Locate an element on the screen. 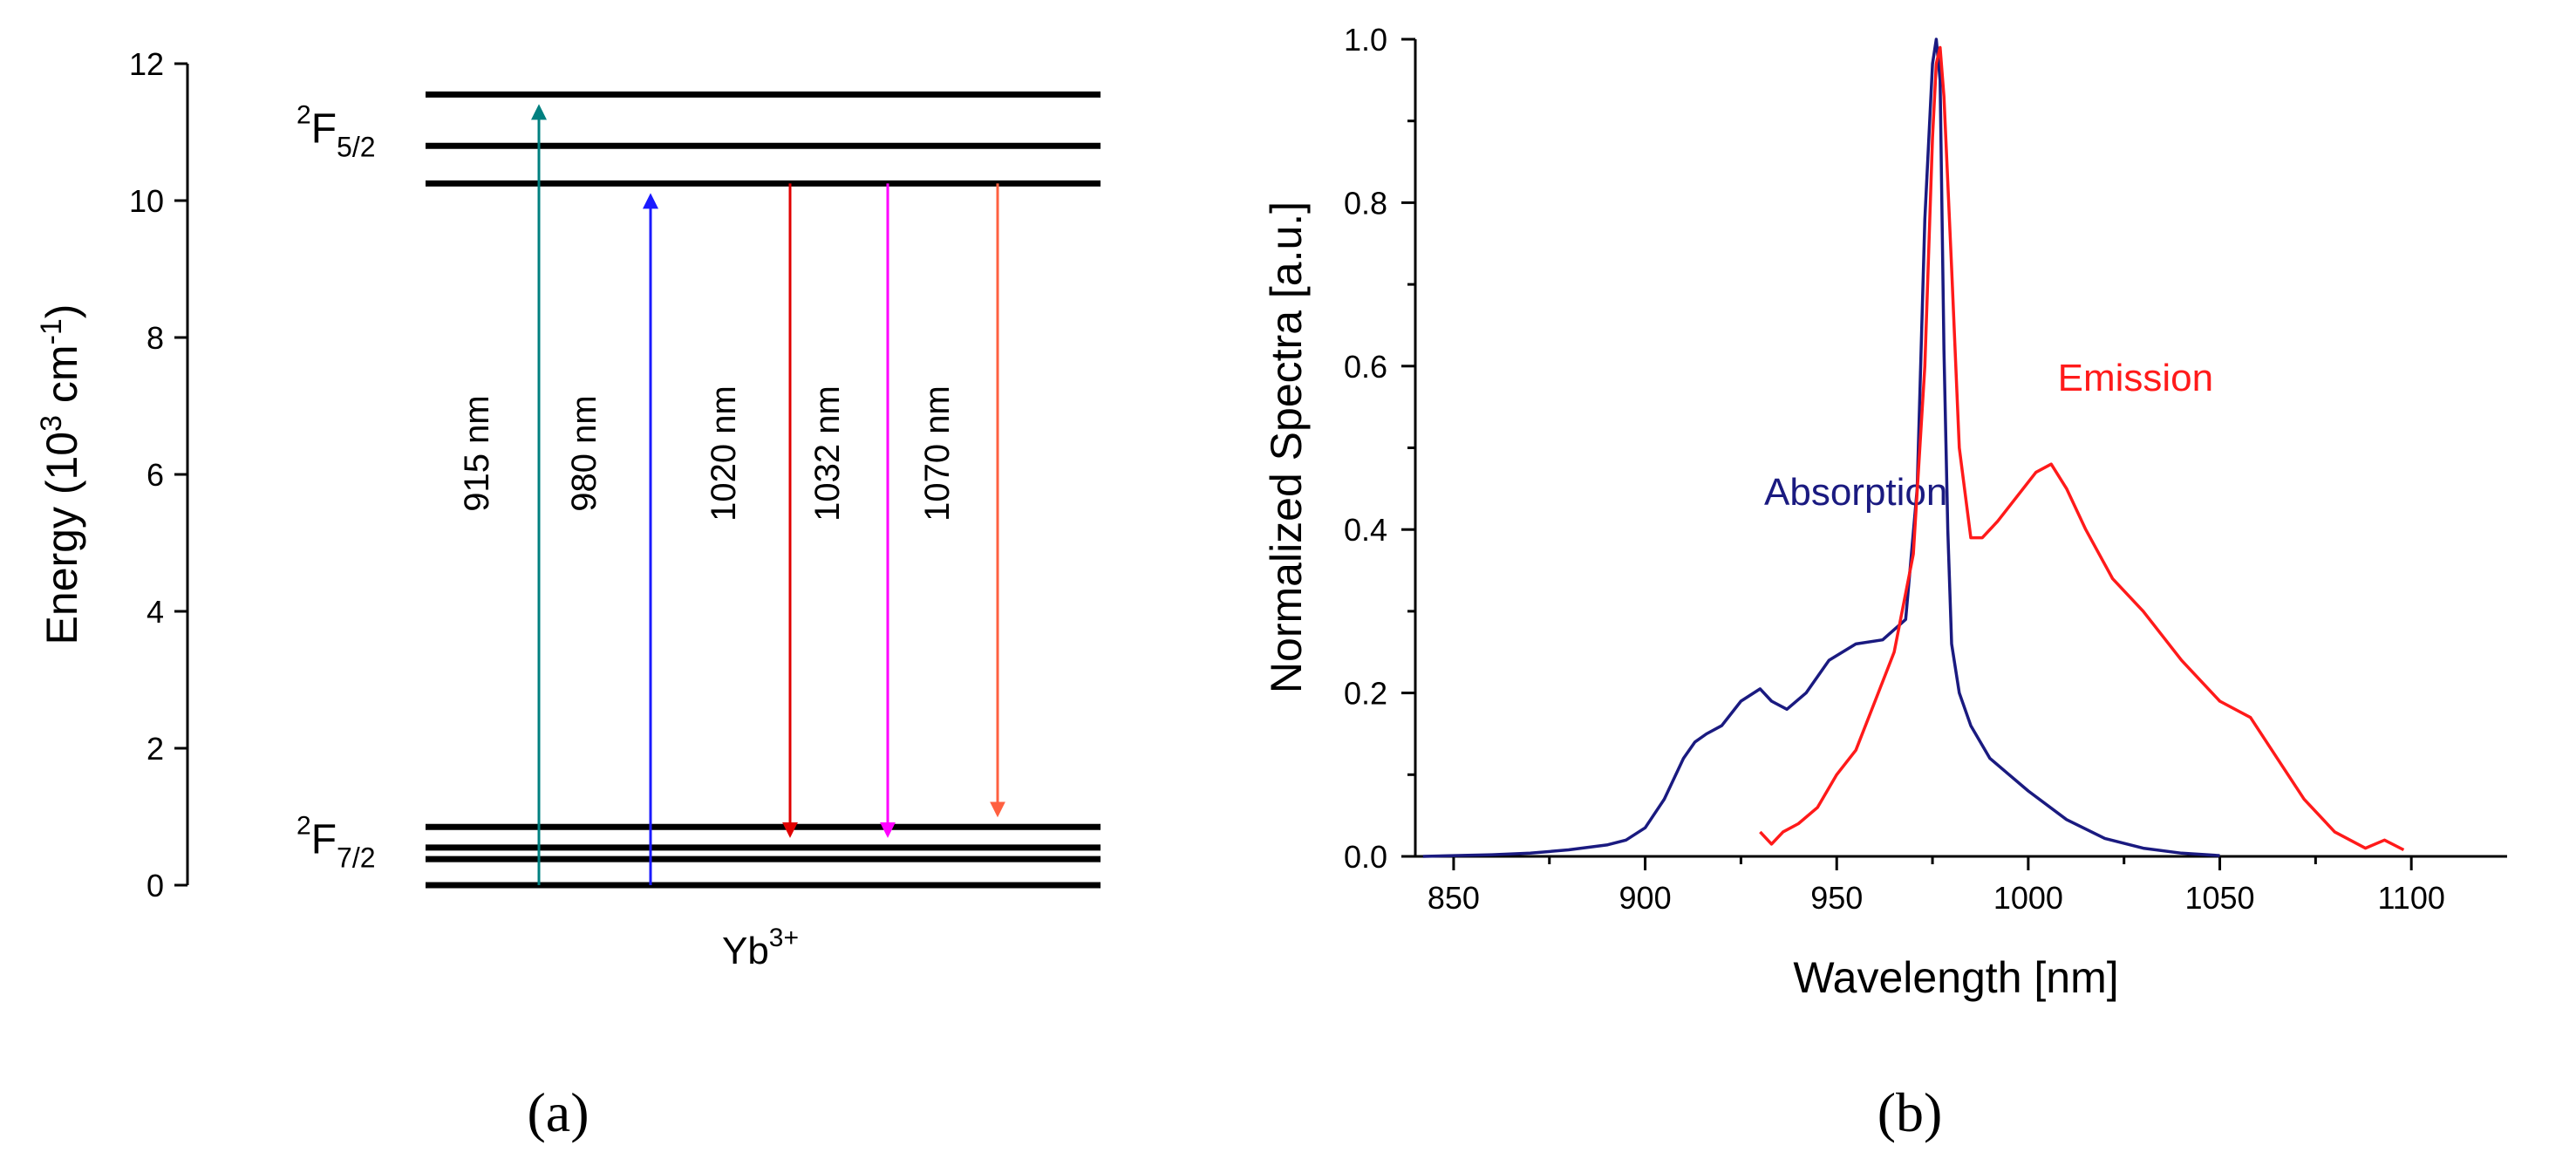 This screenshot has width=2576, height=1159. spectra-x-axis-title: Wavelength [nm] is located at coordinates (1955, 977).